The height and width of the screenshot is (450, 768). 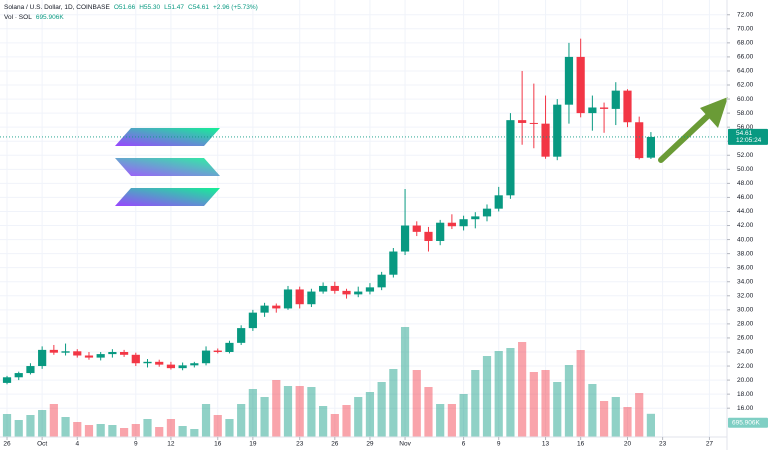 I want to click on y-tick-label: 68.00, so click(x=745, y=43).